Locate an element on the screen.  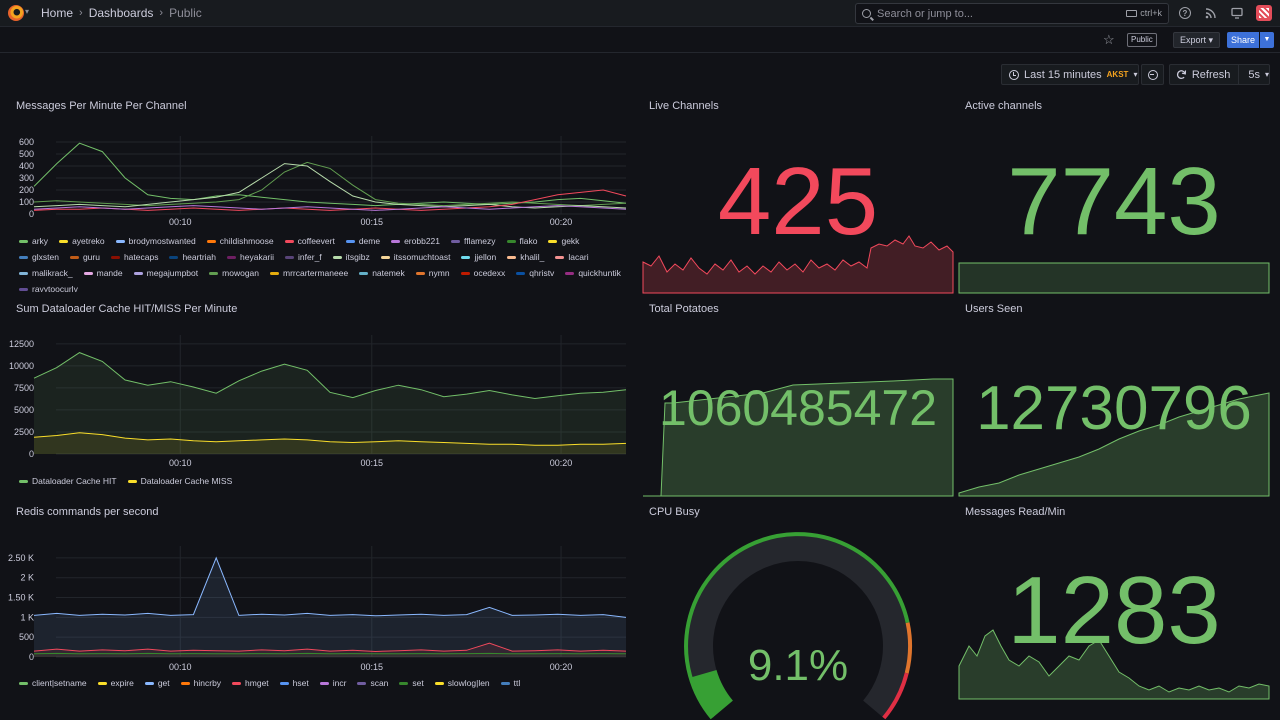
legend-item: jjellon is located at coordinates (478, 257).